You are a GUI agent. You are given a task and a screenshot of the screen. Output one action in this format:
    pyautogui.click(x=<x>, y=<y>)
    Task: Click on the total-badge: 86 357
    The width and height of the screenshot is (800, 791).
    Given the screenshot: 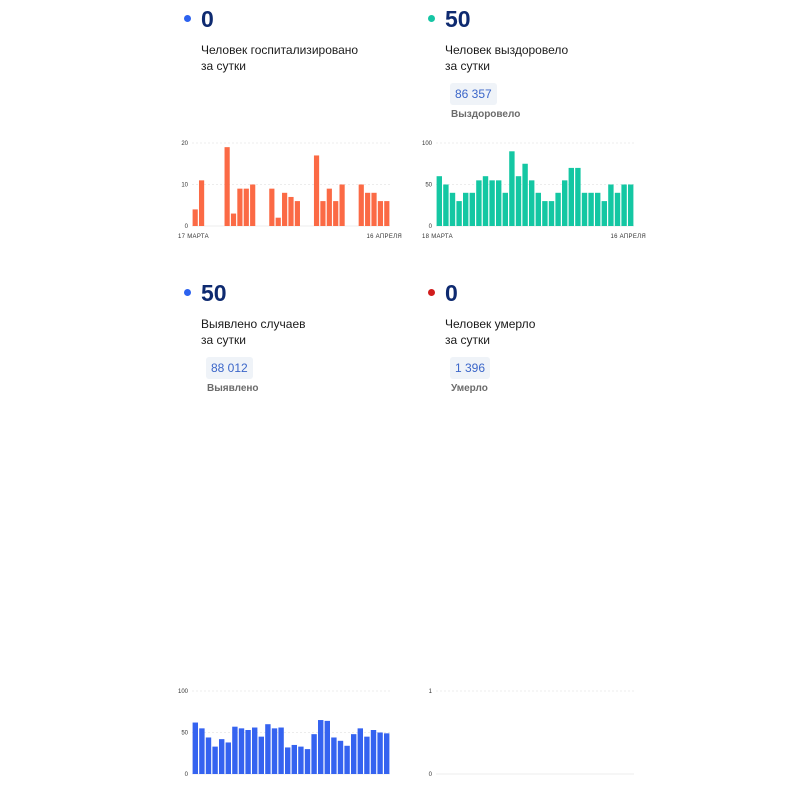 What is the action you would take?
    pyautogui.click(x=473, y=94)
    